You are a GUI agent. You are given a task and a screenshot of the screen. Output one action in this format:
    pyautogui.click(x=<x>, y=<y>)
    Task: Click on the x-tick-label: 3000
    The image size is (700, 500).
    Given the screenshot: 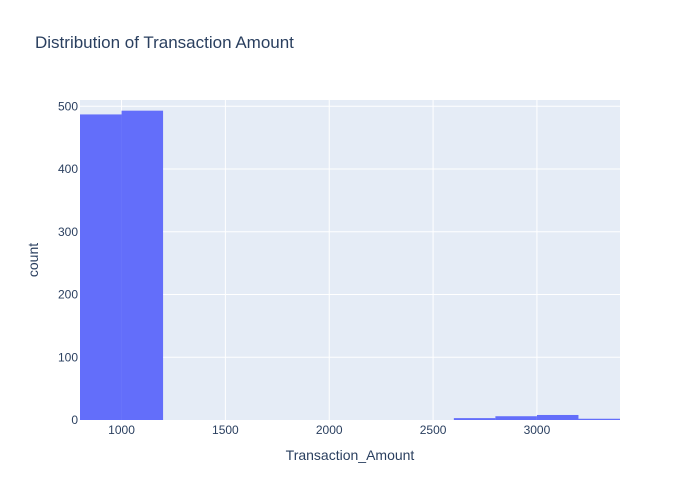 What is the action you would take?
    pyautogui.click(x=537, y=430)
    